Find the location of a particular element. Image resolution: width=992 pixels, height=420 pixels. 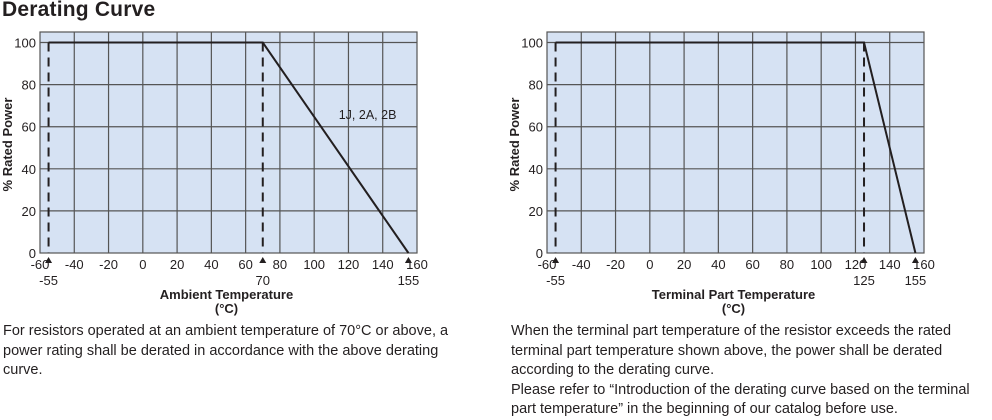

x-axis-title: Ambient Temperature is located at coordinates (226, 294).